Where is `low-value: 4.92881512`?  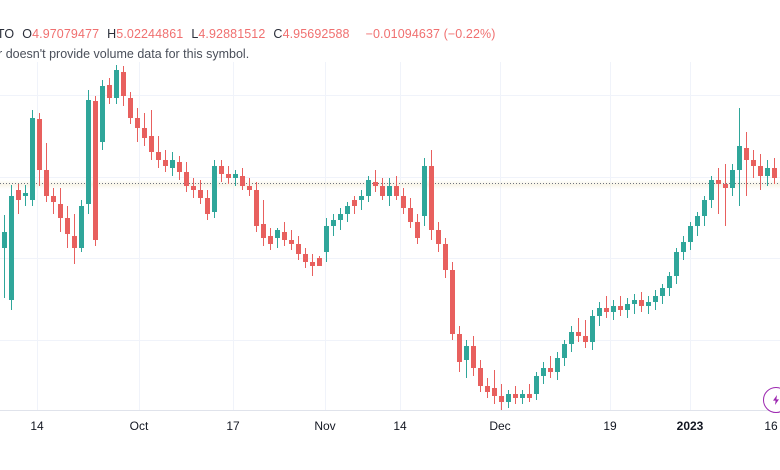
low-value: 4.92881512 is located at coordinates (232, 34).